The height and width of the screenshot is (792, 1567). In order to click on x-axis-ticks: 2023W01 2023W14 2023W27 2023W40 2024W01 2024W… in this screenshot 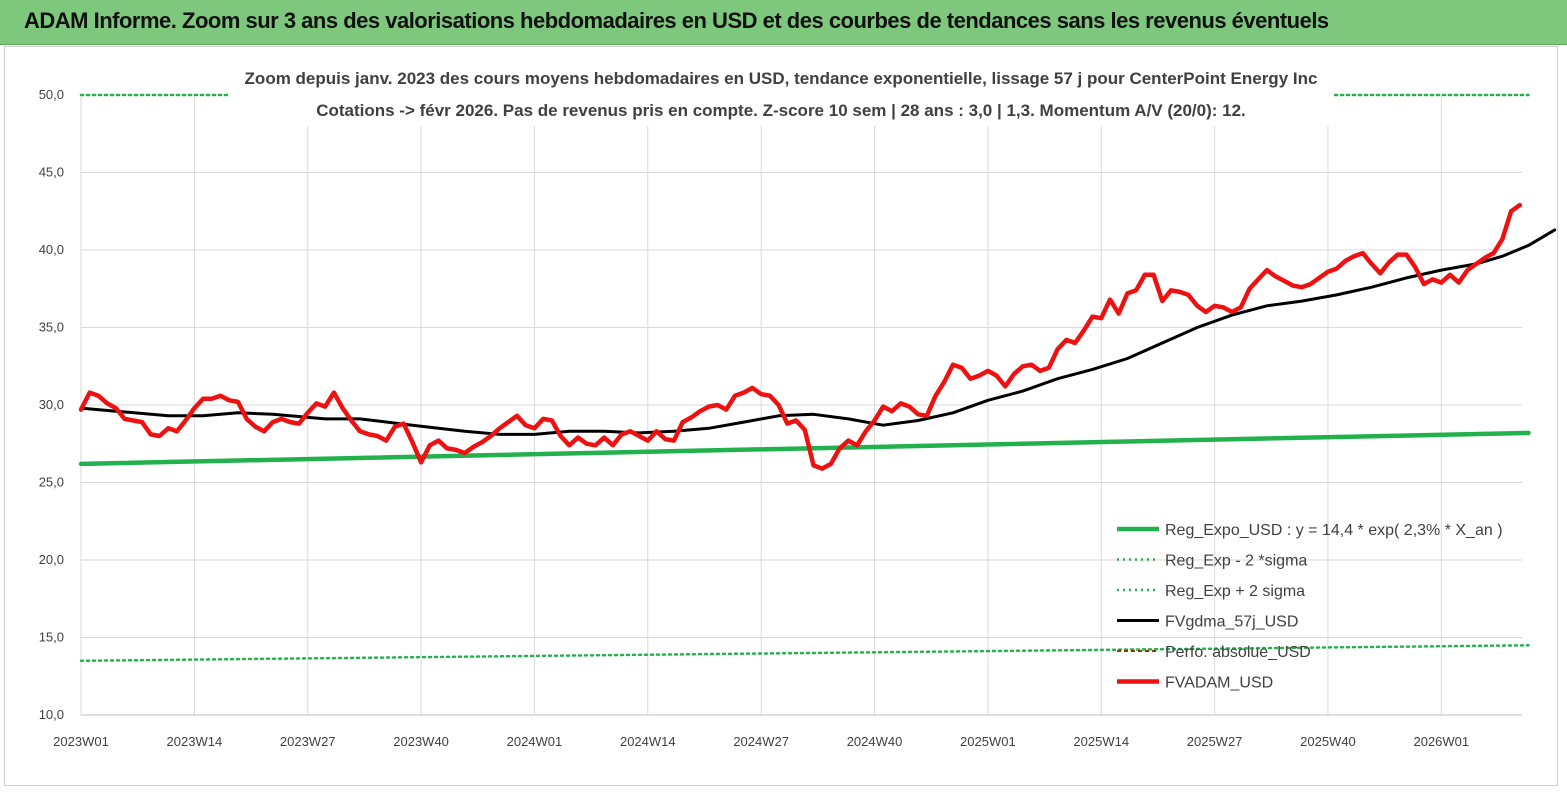, I will do `click(761, 741)`.